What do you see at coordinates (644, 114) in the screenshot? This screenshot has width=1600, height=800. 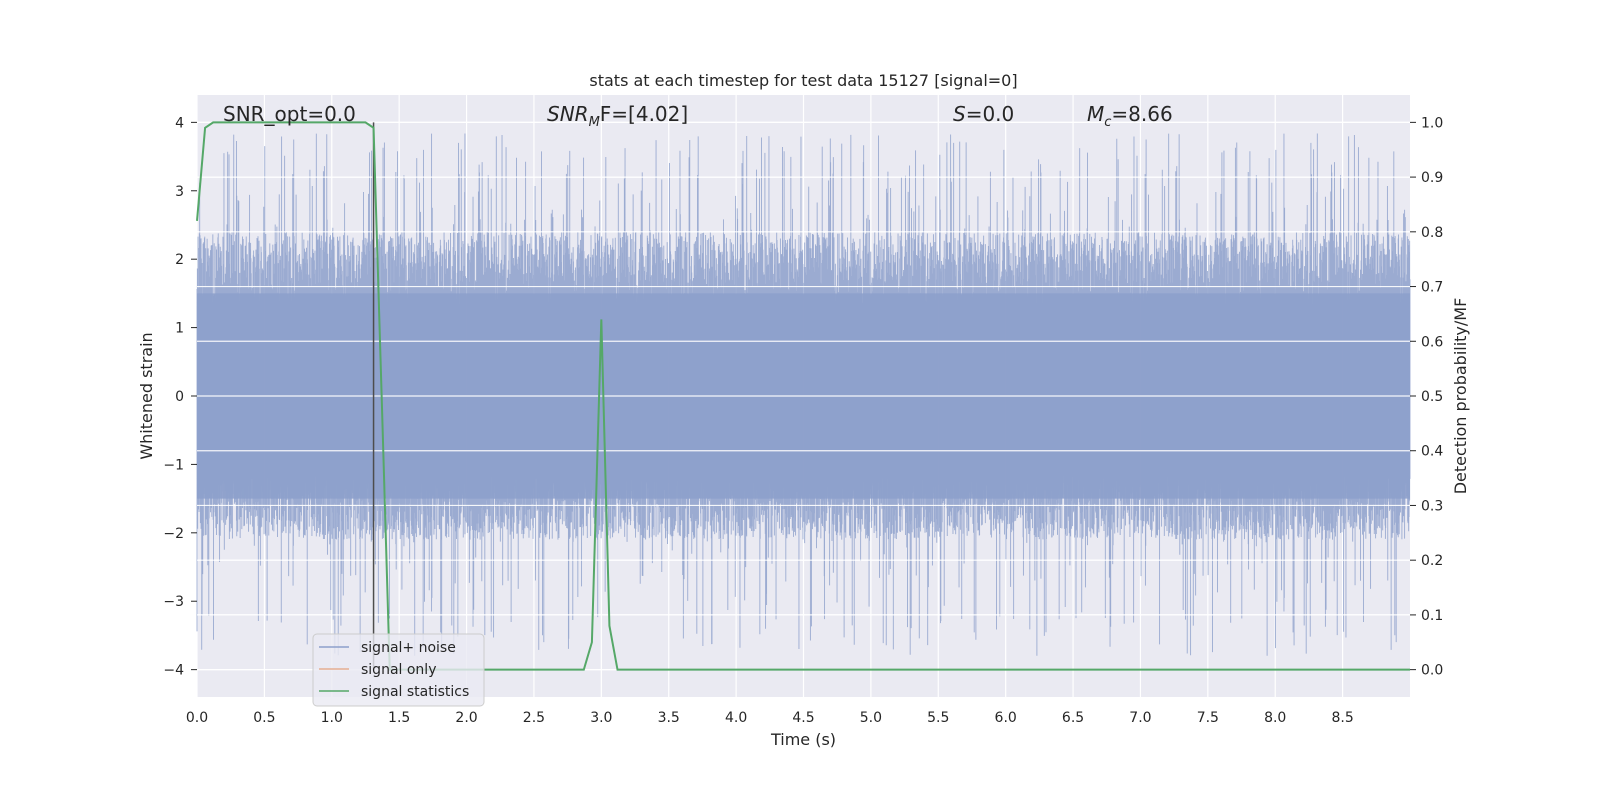 I see `annotation-snr-mf-rest: F=[4.02]` at bounding box center [644, 114].